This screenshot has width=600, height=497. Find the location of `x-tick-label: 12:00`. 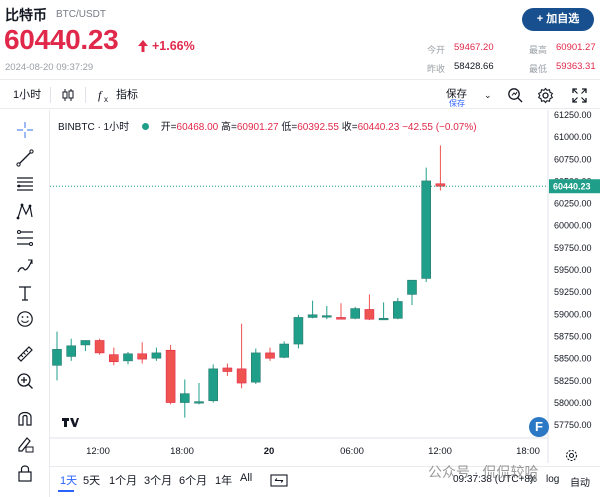

x-tick-label: 12:00 is located at coordinates (440, 451).